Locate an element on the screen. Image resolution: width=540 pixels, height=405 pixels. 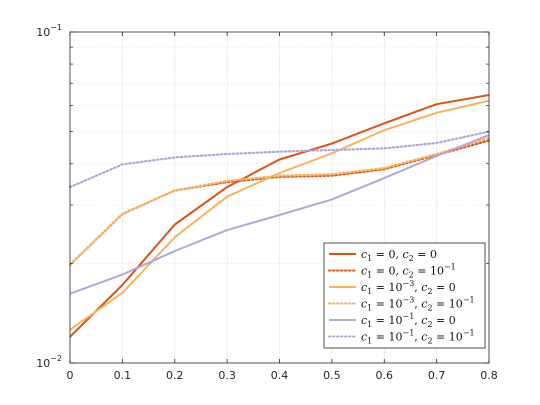
x-tick-label: 0.2 is located at coordinates (175, 375).